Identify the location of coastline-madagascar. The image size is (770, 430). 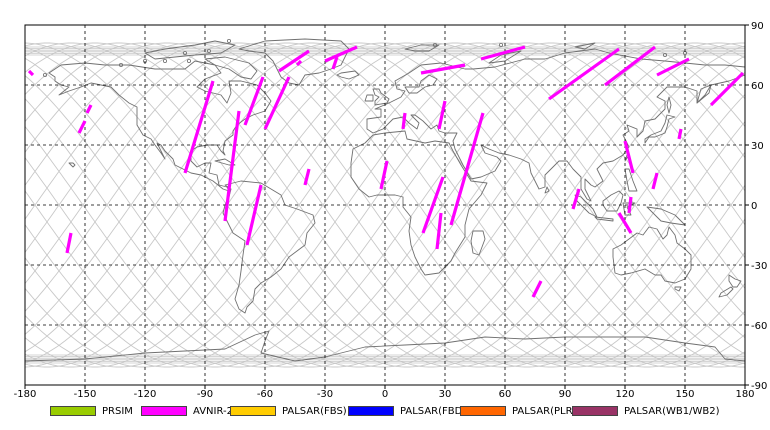
(478, 243).